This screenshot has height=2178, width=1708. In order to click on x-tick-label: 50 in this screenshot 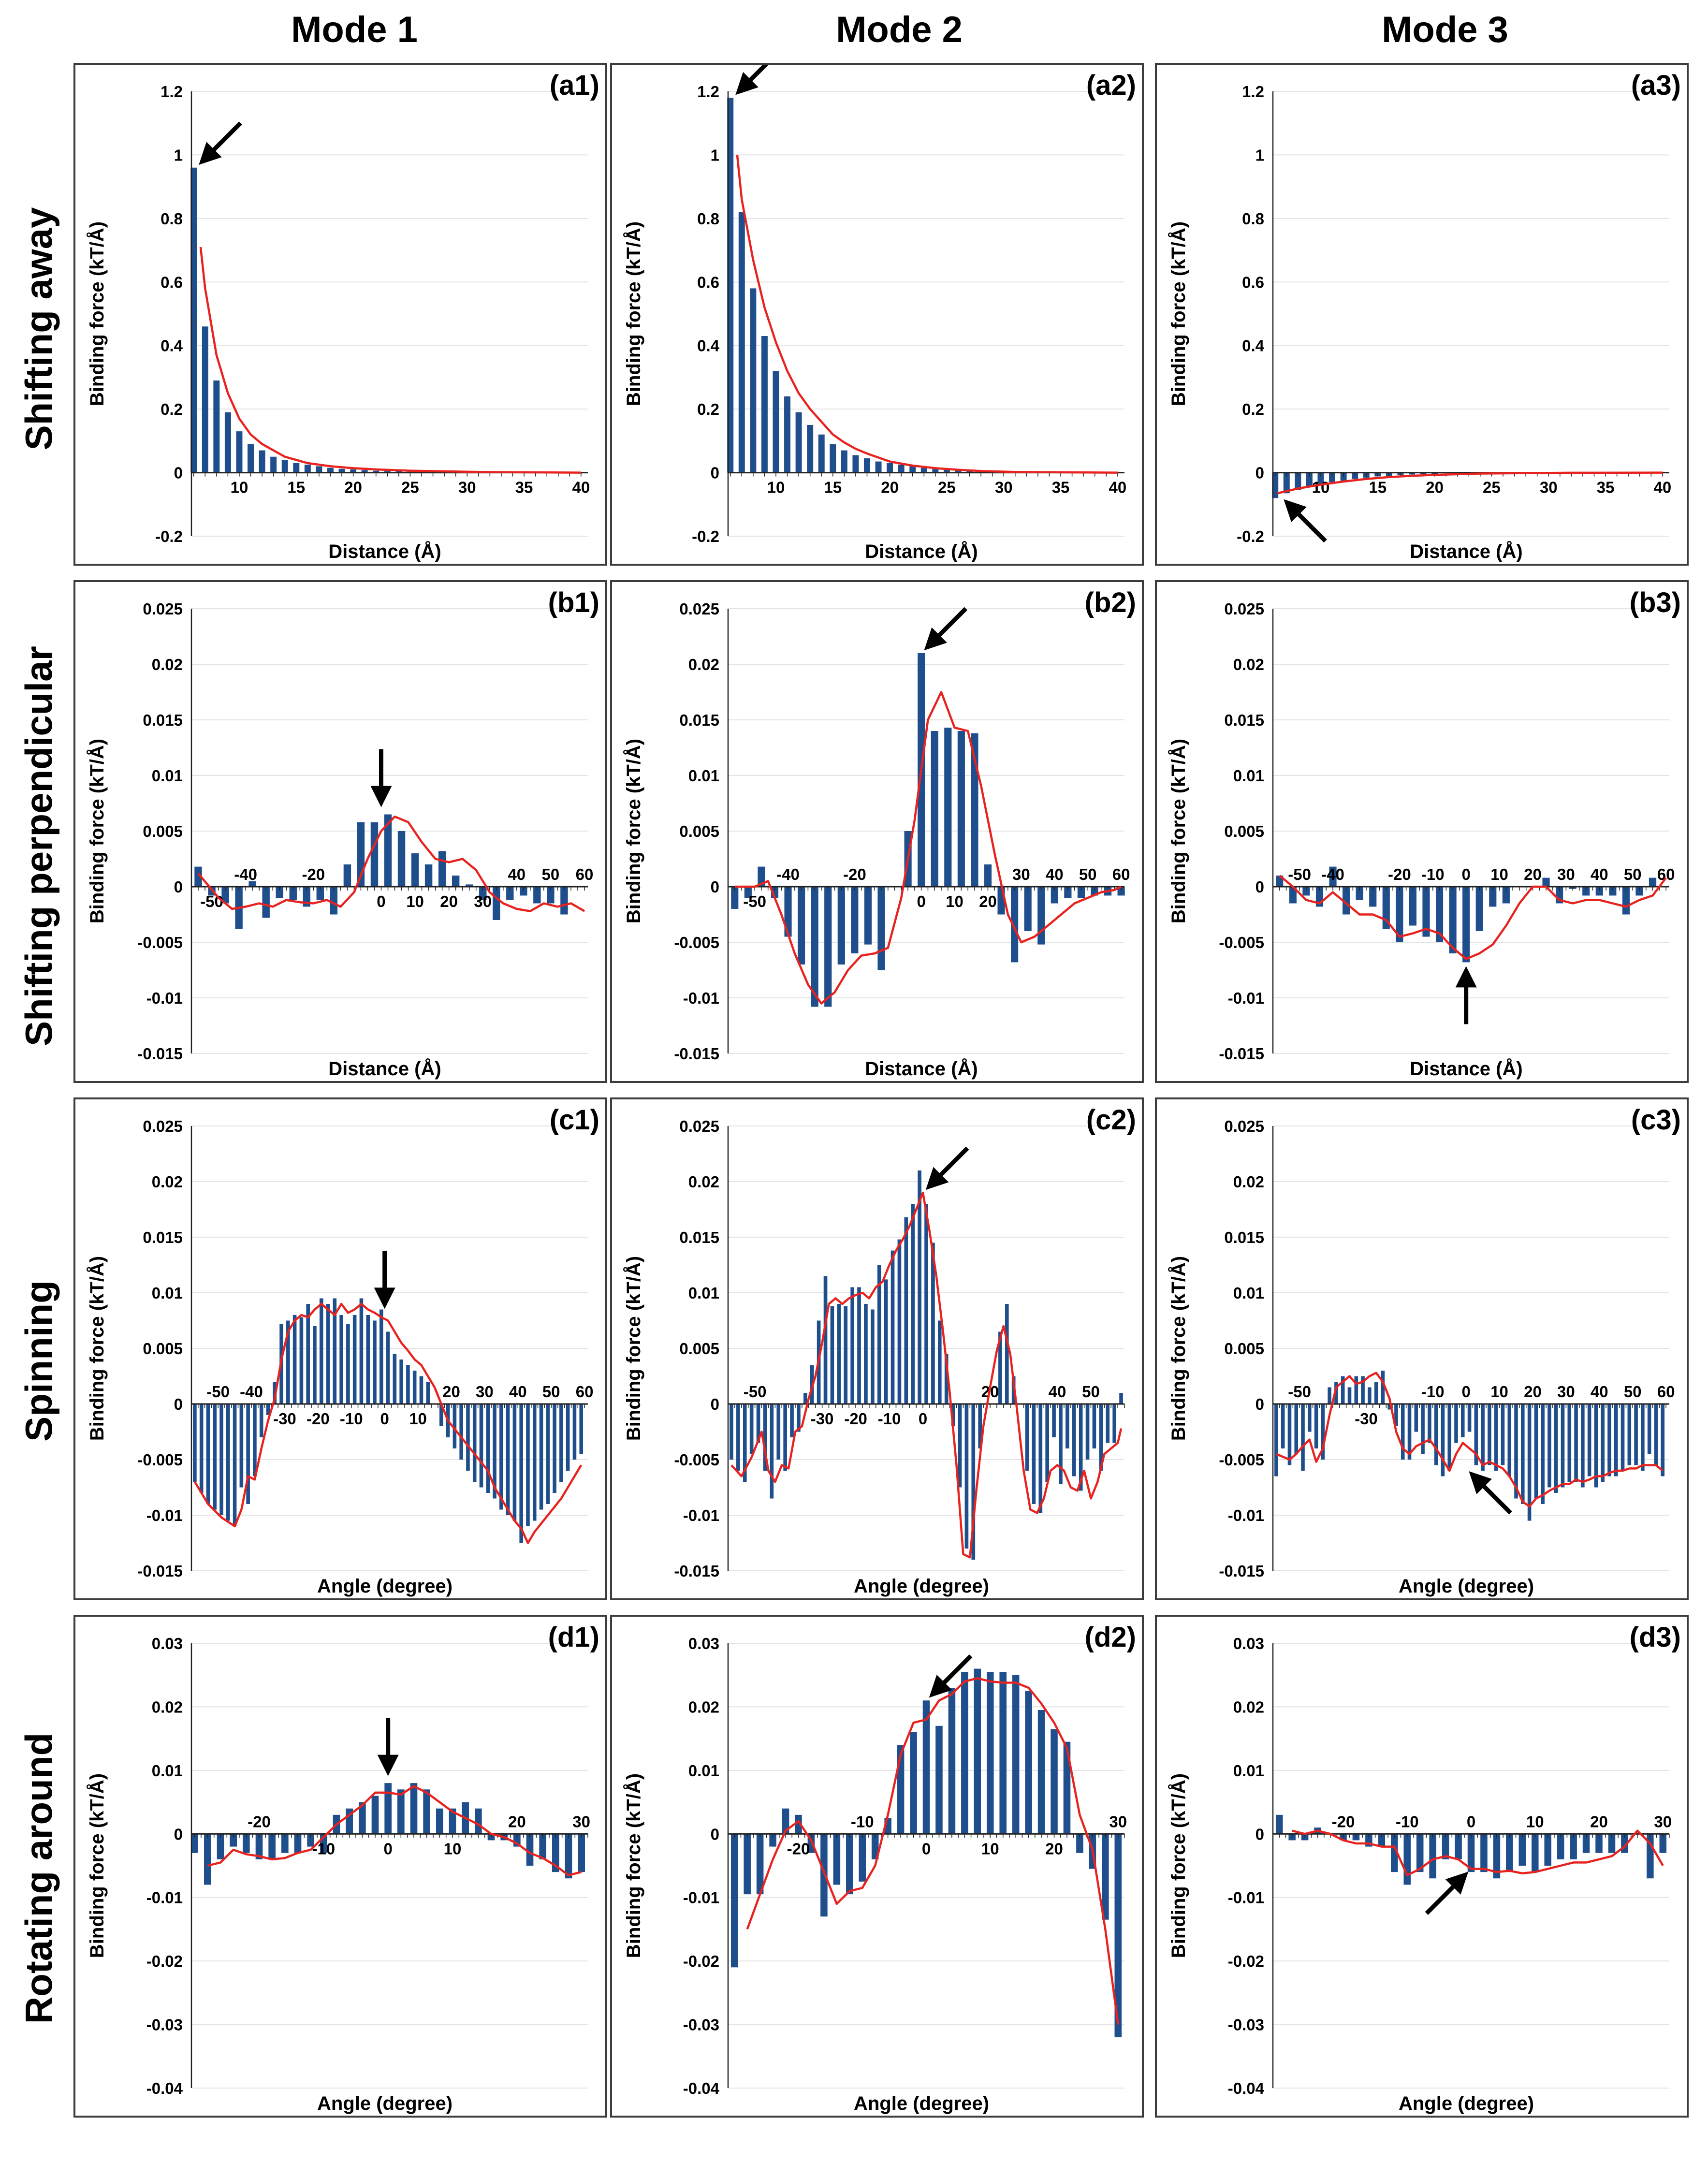, I will do `click(551, 874)`.